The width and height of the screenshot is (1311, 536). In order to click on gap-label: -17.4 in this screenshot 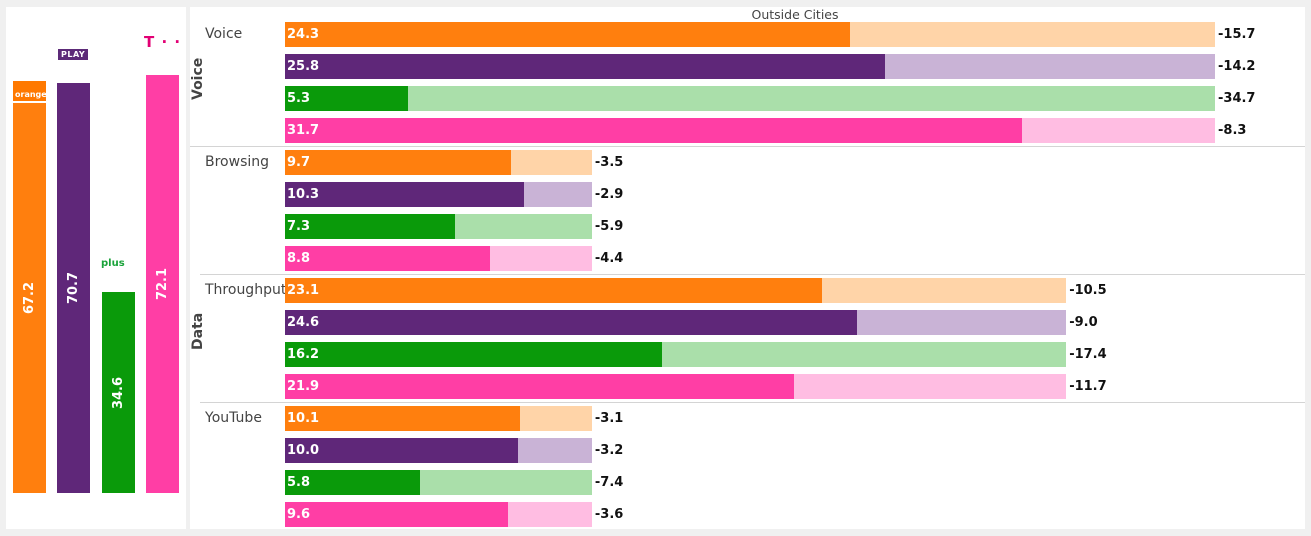, I will do `click(1088, 354)`.